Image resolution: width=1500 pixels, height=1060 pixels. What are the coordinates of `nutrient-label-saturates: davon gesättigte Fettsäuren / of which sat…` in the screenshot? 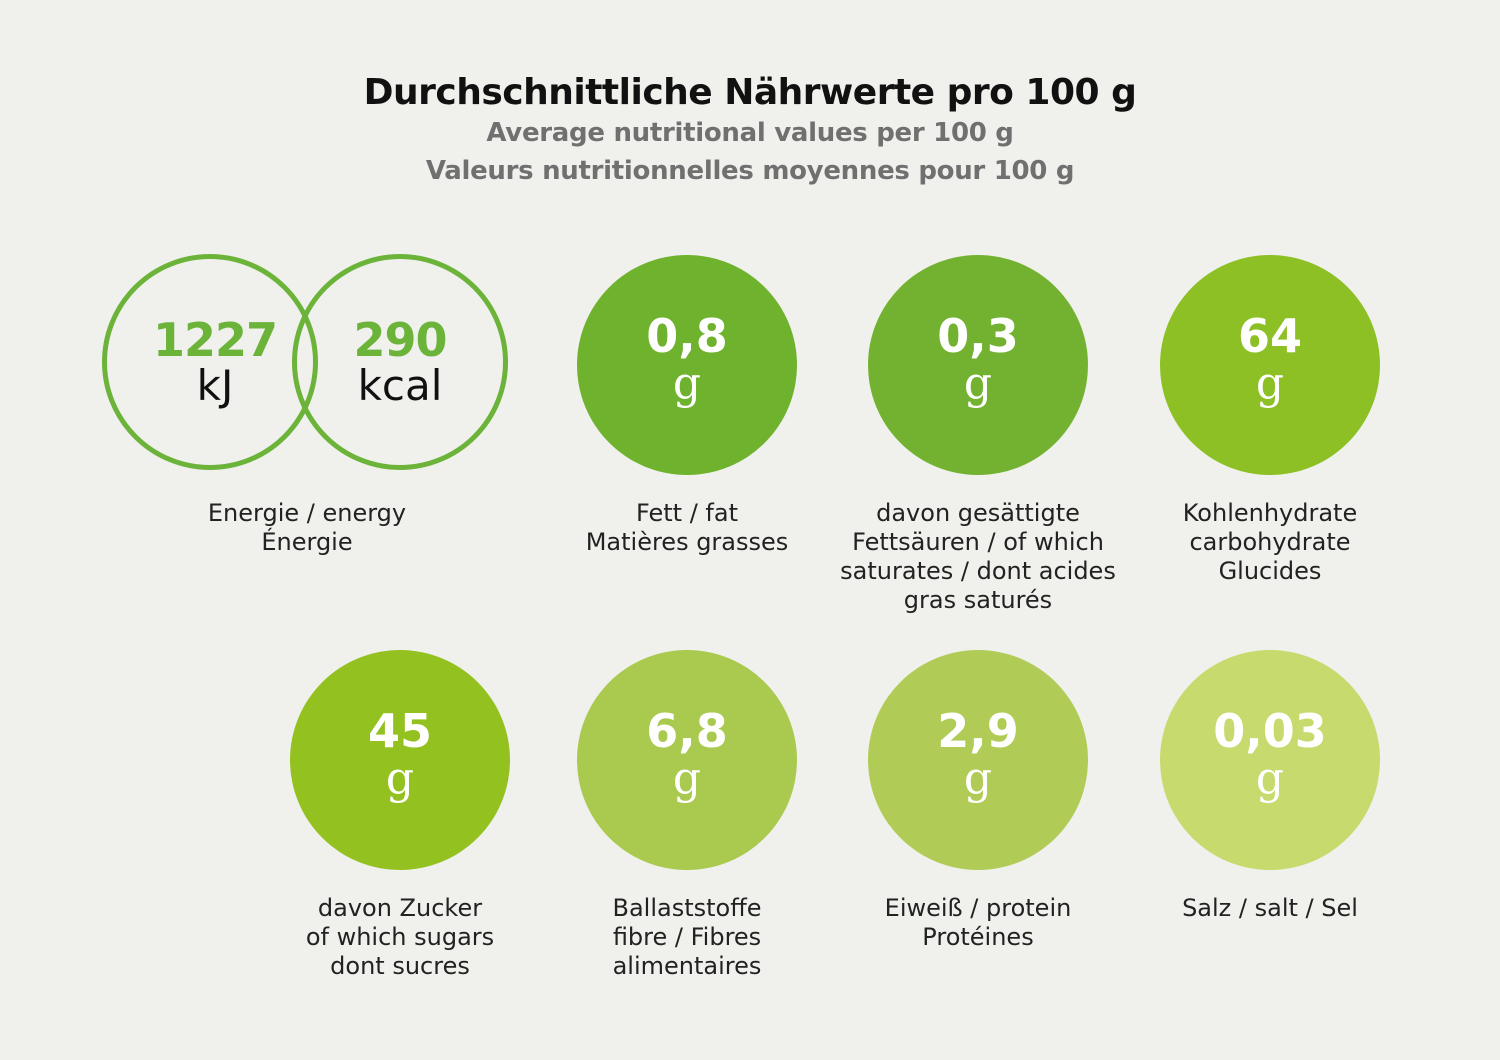 It's located at (978, 557).